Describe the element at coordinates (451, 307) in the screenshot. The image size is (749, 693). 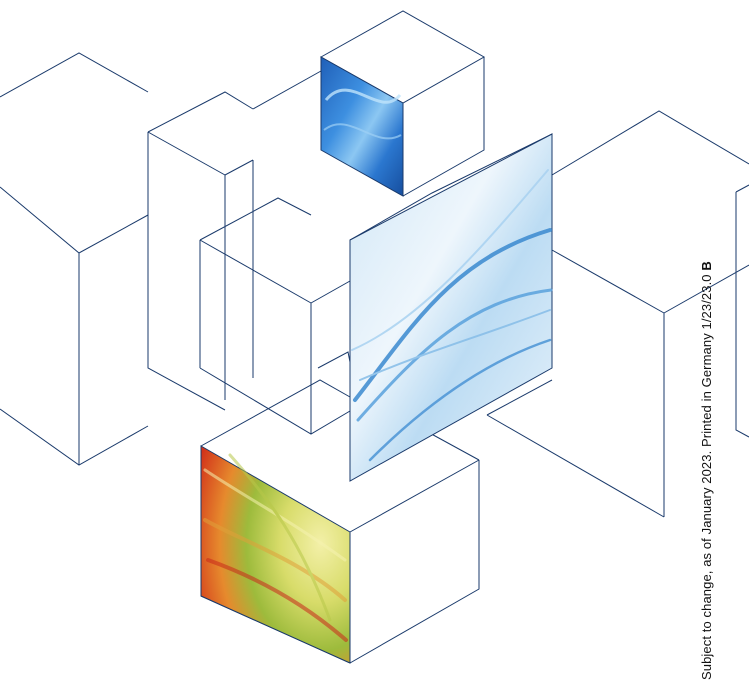
I see `blue-swirl-face-large` at that location.